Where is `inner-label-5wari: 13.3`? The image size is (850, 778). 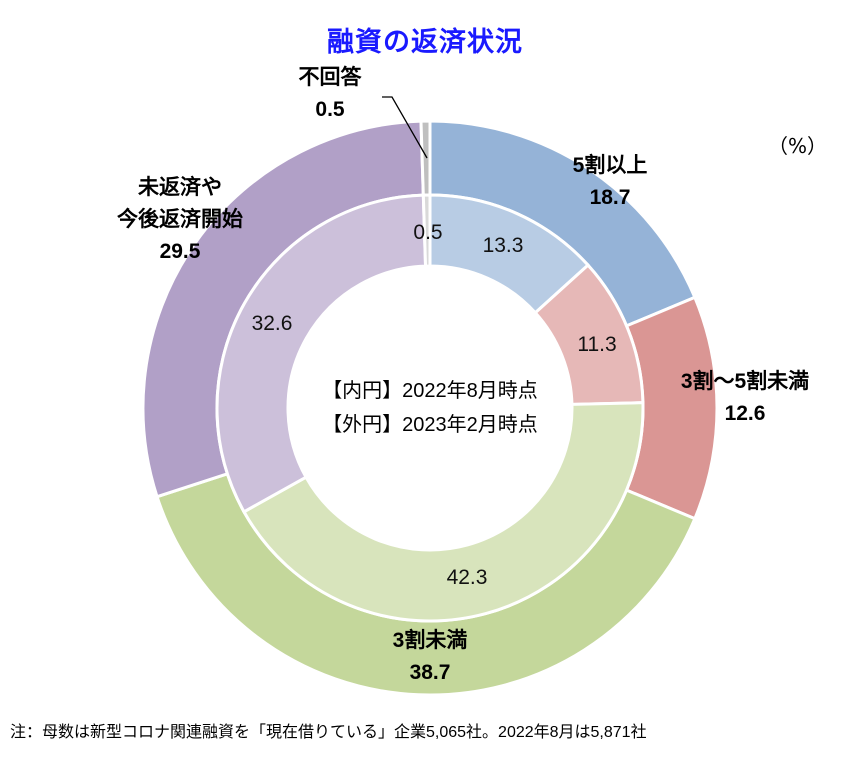 inner-label-5wari: 13.3 is located at coordinates (503, 245).